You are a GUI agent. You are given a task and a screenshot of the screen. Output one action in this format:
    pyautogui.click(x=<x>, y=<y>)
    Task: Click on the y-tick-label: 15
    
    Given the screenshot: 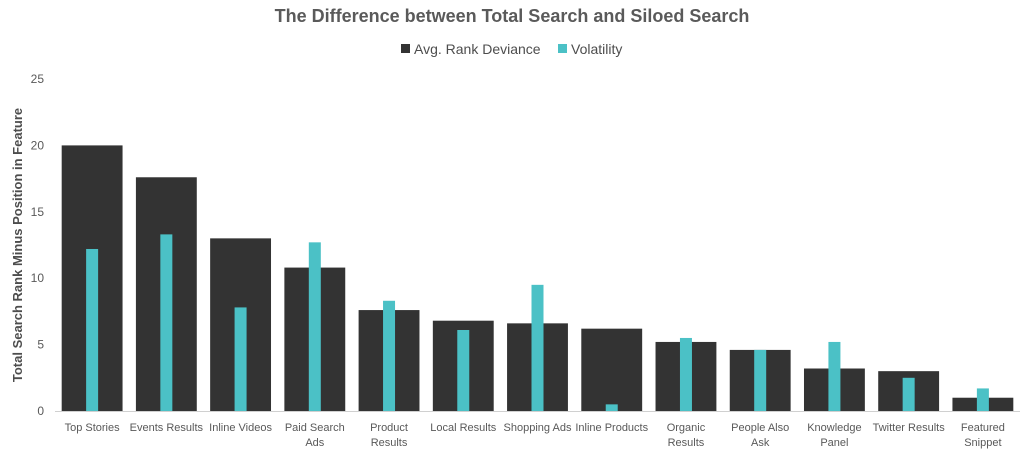 What is the action you would take?
    pyautogui.click(x=38, y=212)
    